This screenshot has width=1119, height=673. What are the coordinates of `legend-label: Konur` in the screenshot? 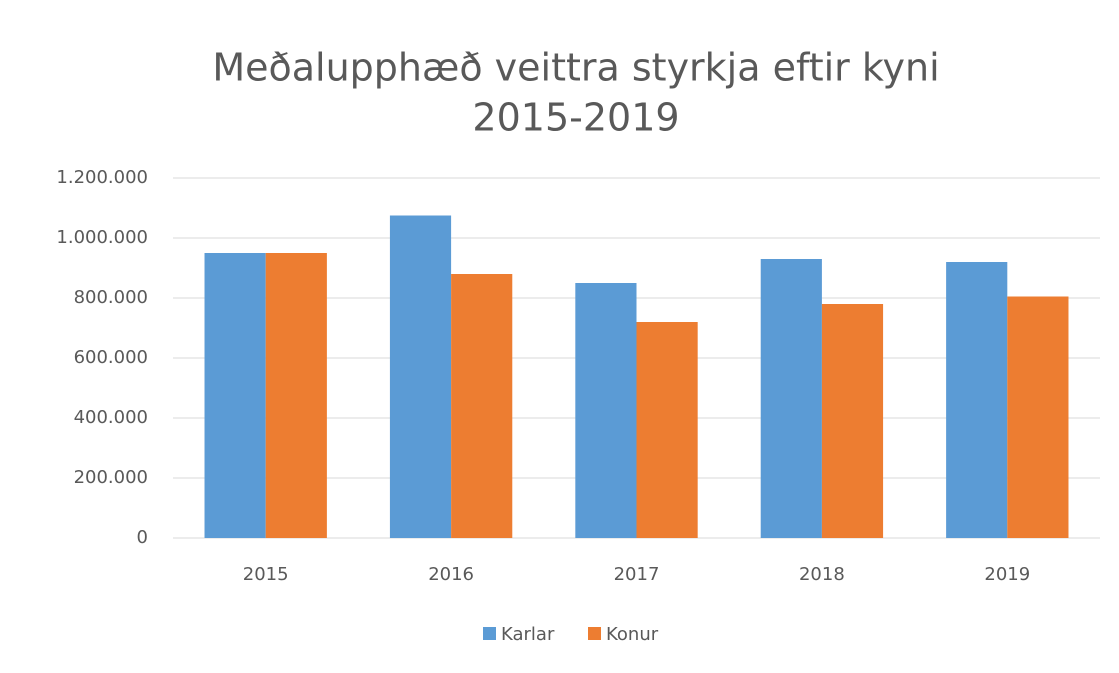 It's located at (632, 634).